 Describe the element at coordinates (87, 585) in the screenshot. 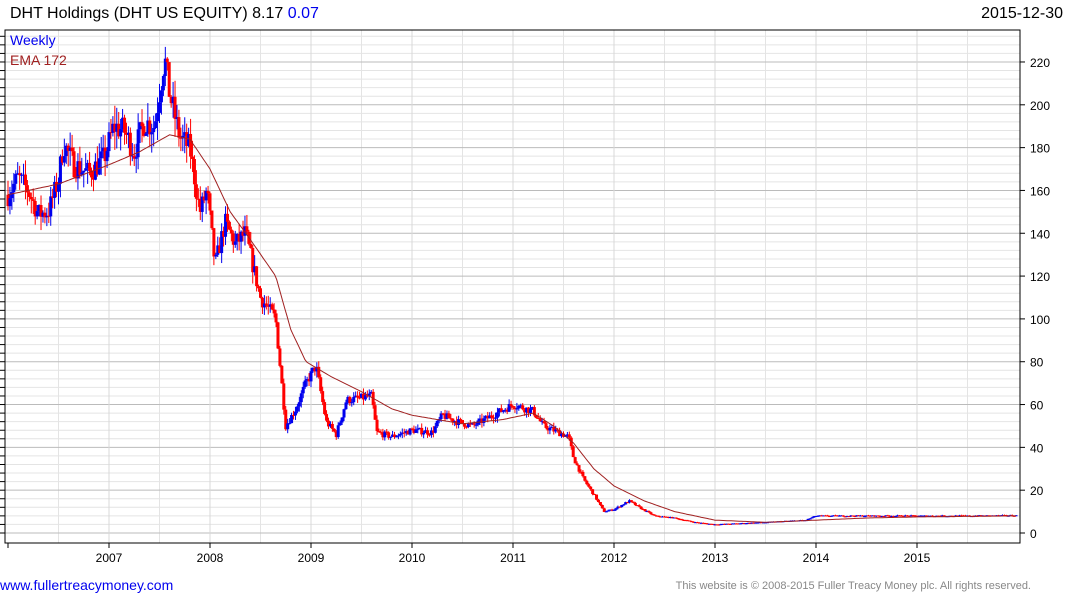

I see `site-link: www.fullertreacymoney.com` at that location.